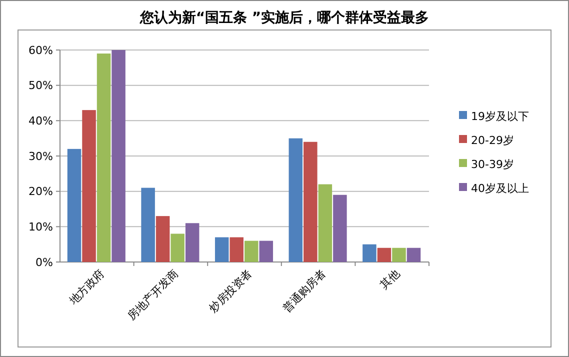 Image resolution: width=569 pixels, height=357 pixels. What do you see at coordinates (152, 294) in the screenshot?
I see `x-tick-label: 房地产开发商` at bounding box center [152, 294].